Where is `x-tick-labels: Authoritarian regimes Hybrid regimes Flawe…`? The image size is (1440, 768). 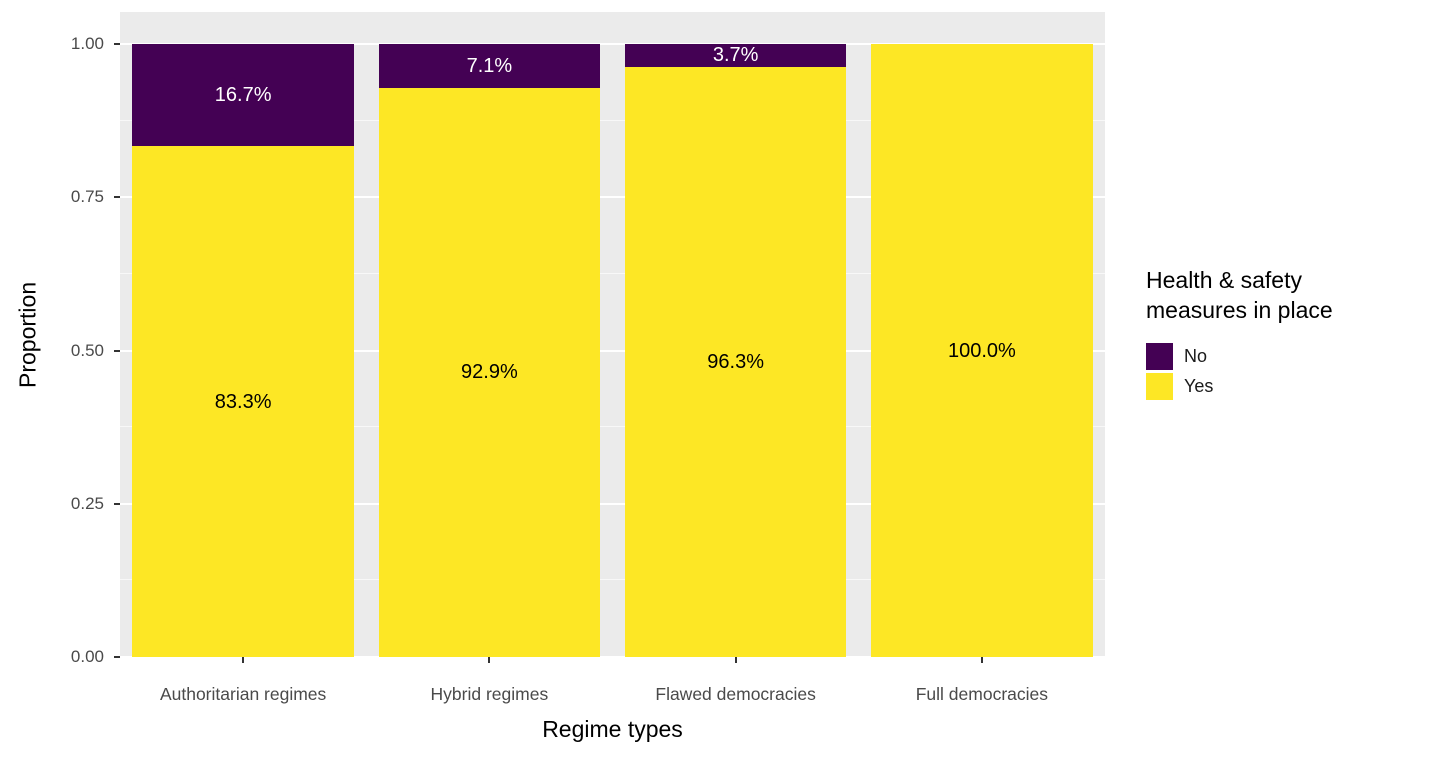 x-tick-labels: Authoritarian regimes Hybrid regimes Flawe… is located at coordinates (612, 694).